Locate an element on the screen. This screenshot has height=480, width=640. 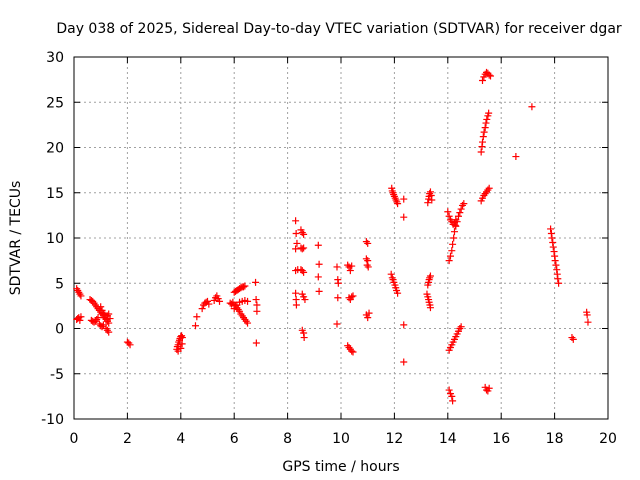
y-tick-label: -5 is located at coordinates (57, 375).